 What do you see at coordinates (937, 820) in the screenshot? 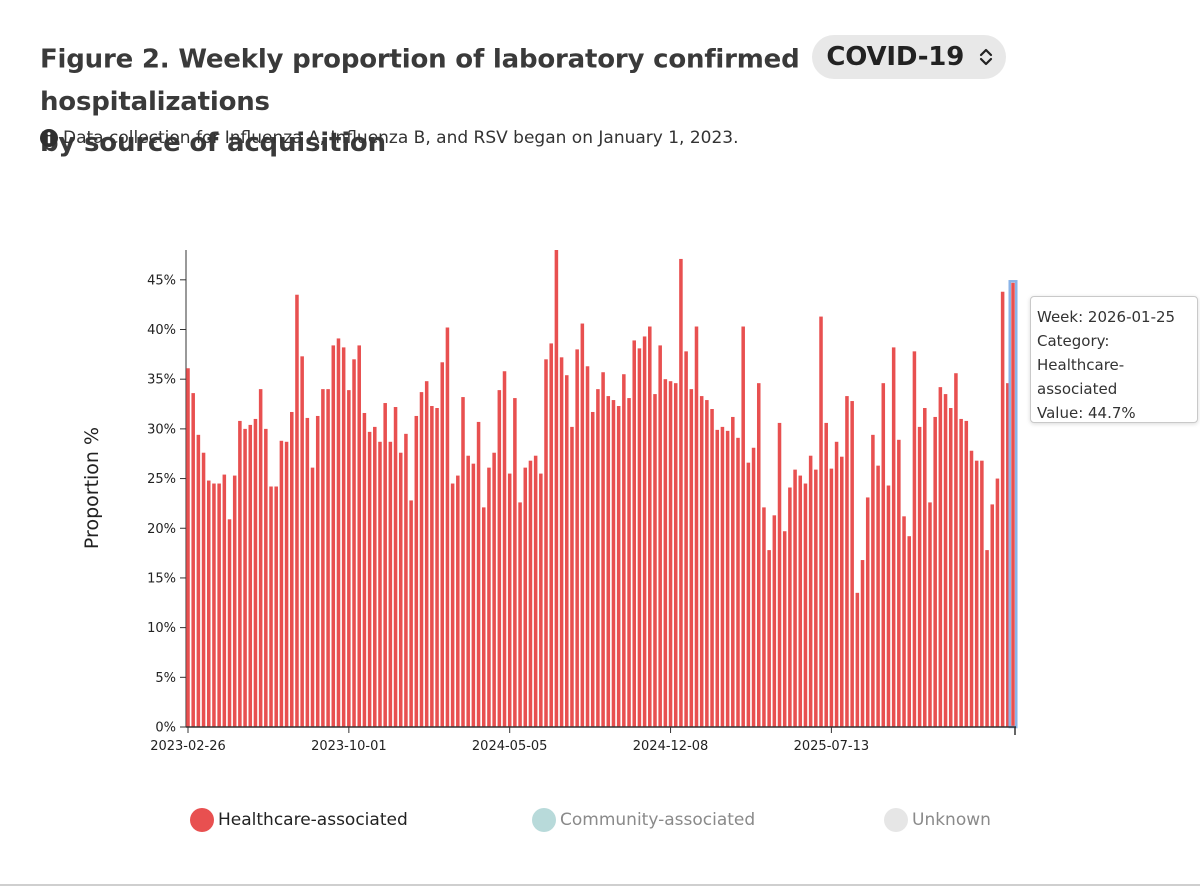
I see `legend-item-unknown: Unknown` at bounding box center [937, 820].